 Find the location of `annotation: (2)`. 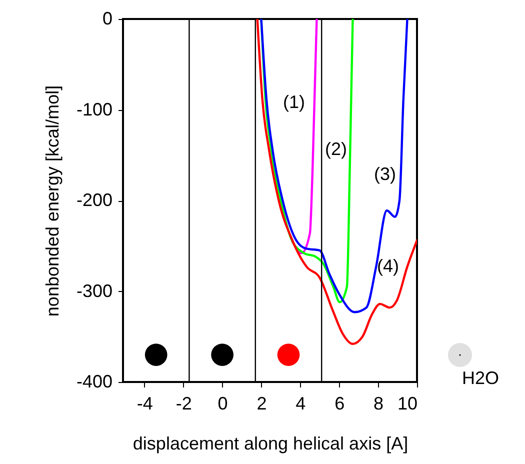

annotation: (2) is located at coordinates (336, 149).